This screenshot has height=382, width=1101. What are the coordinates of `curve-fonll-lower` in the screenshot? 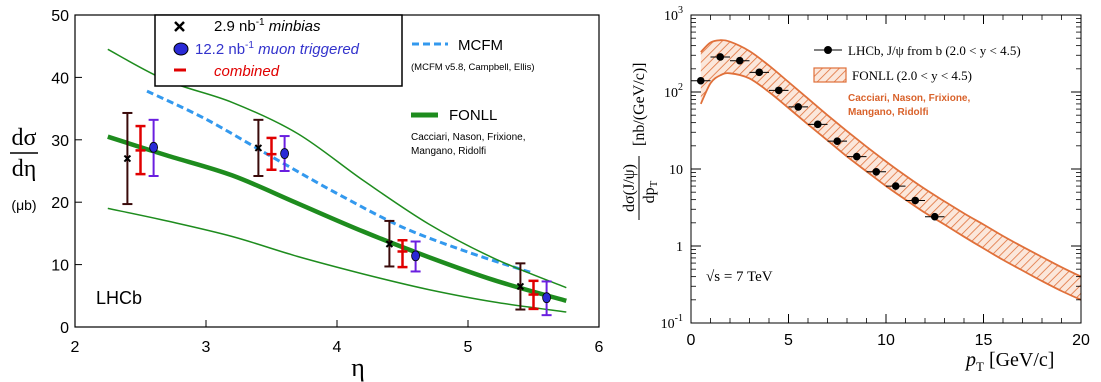 It's located at (337, 260).